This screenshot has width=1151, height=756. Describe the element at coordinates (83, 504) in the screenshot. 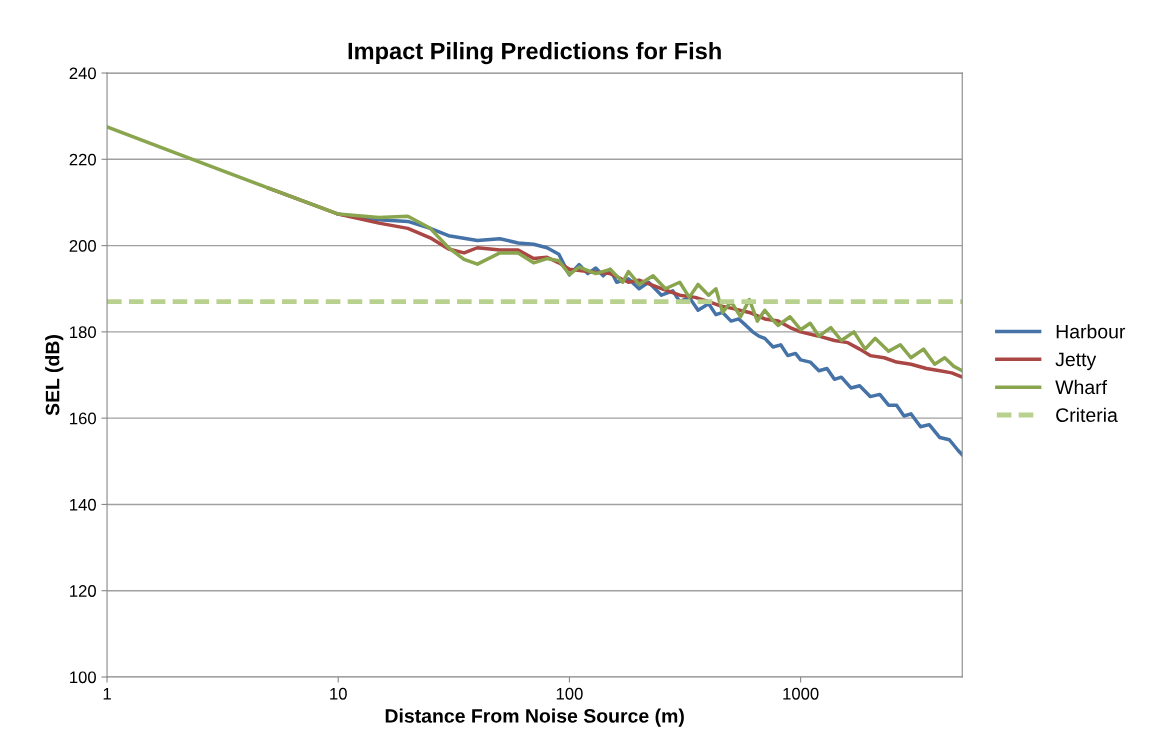

I see `y-tick-label: 140` at that location.